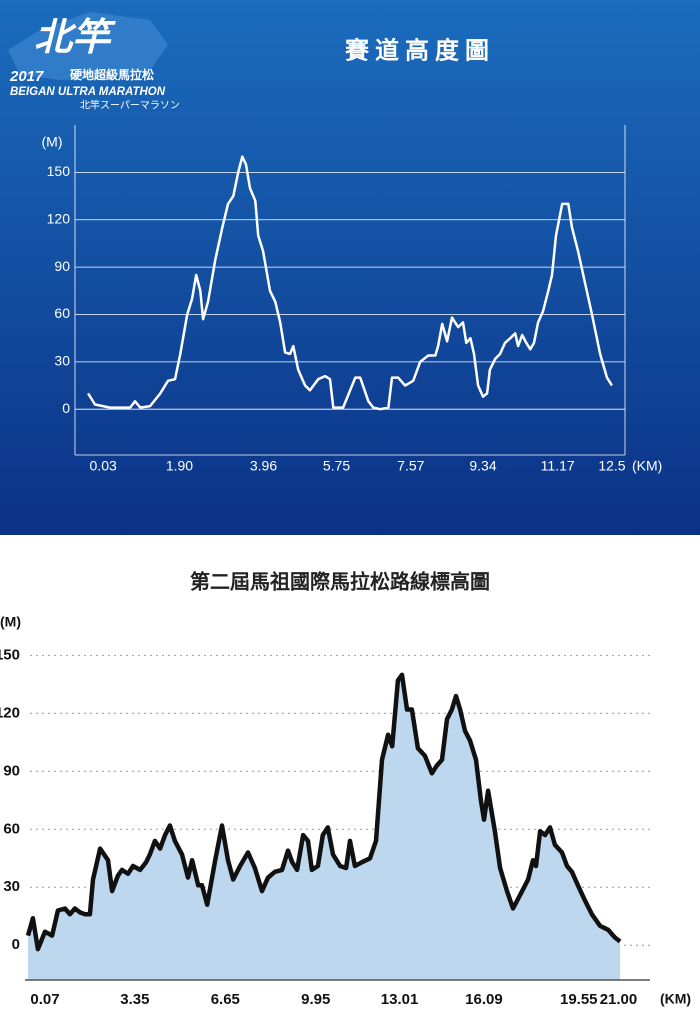  I want to click on x-tick-label: 6.65, so click(225, 999).